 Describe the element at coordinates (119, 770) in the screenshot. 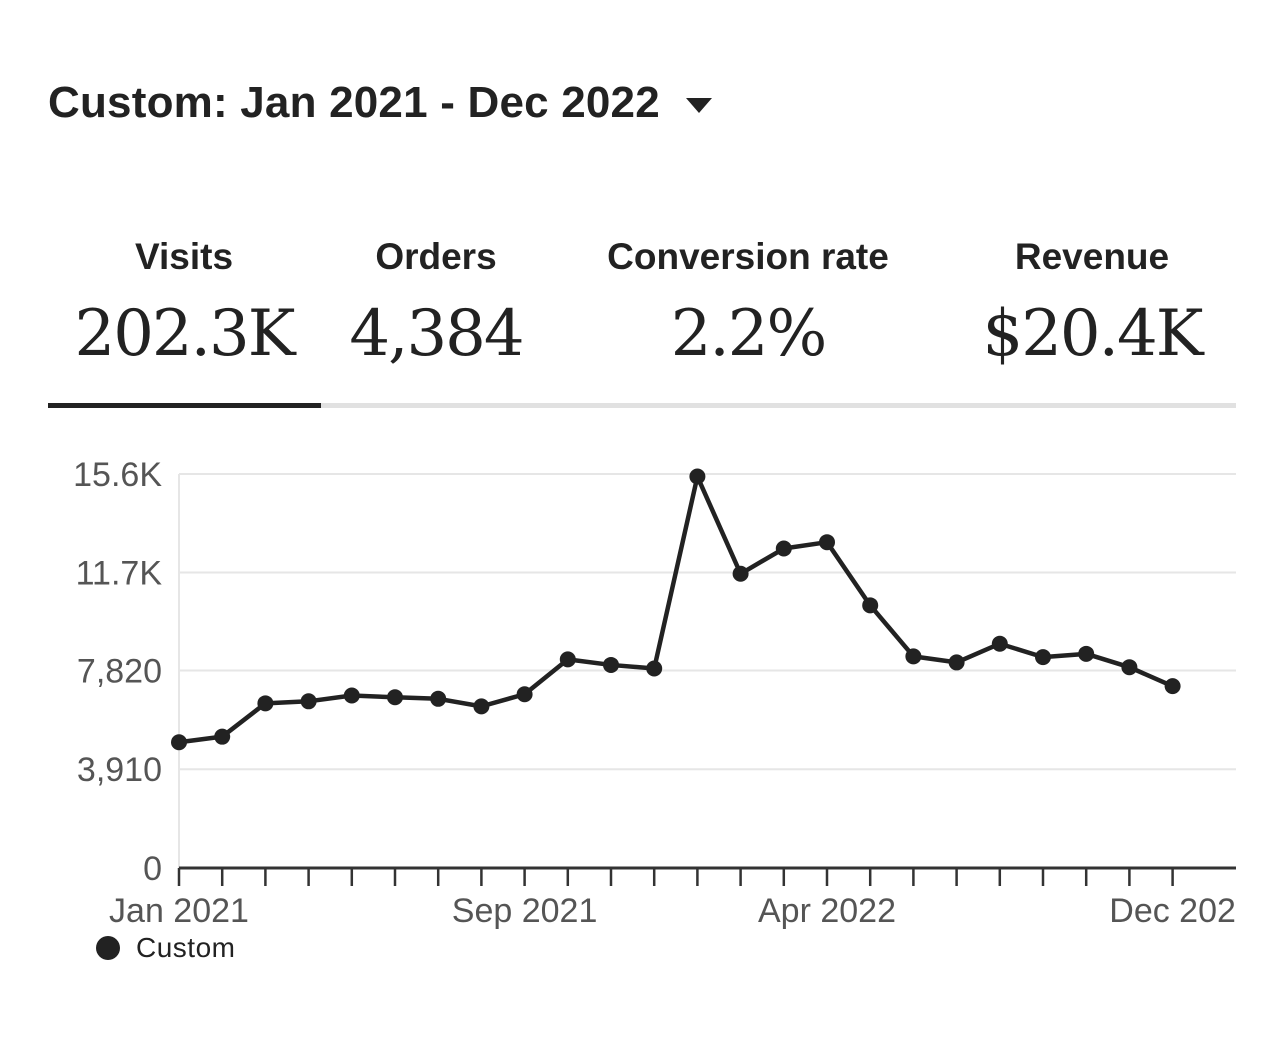

I see `y-tick-label: 3,910` at that location.